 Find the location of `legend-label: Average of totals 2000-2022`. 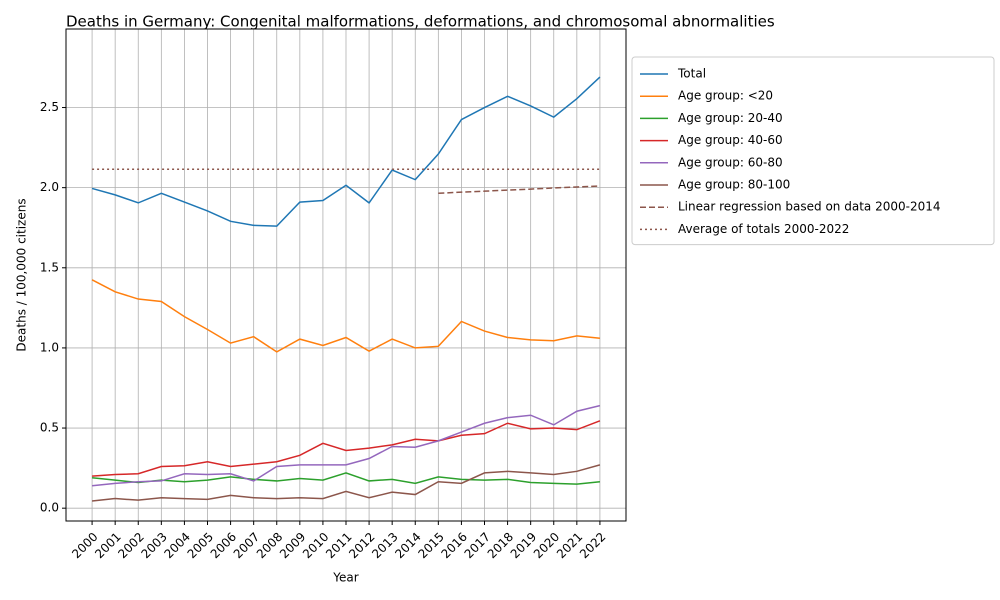

legend-label: Average of totals 2000-2022 is located at coordinates (763, 229).